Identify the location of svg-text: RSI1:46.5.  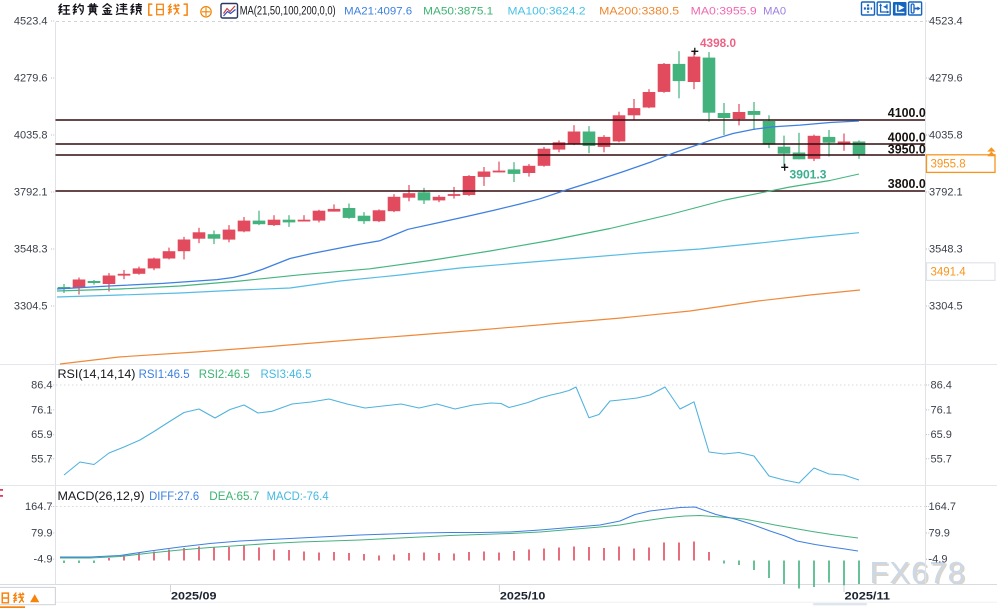
(164, 375).